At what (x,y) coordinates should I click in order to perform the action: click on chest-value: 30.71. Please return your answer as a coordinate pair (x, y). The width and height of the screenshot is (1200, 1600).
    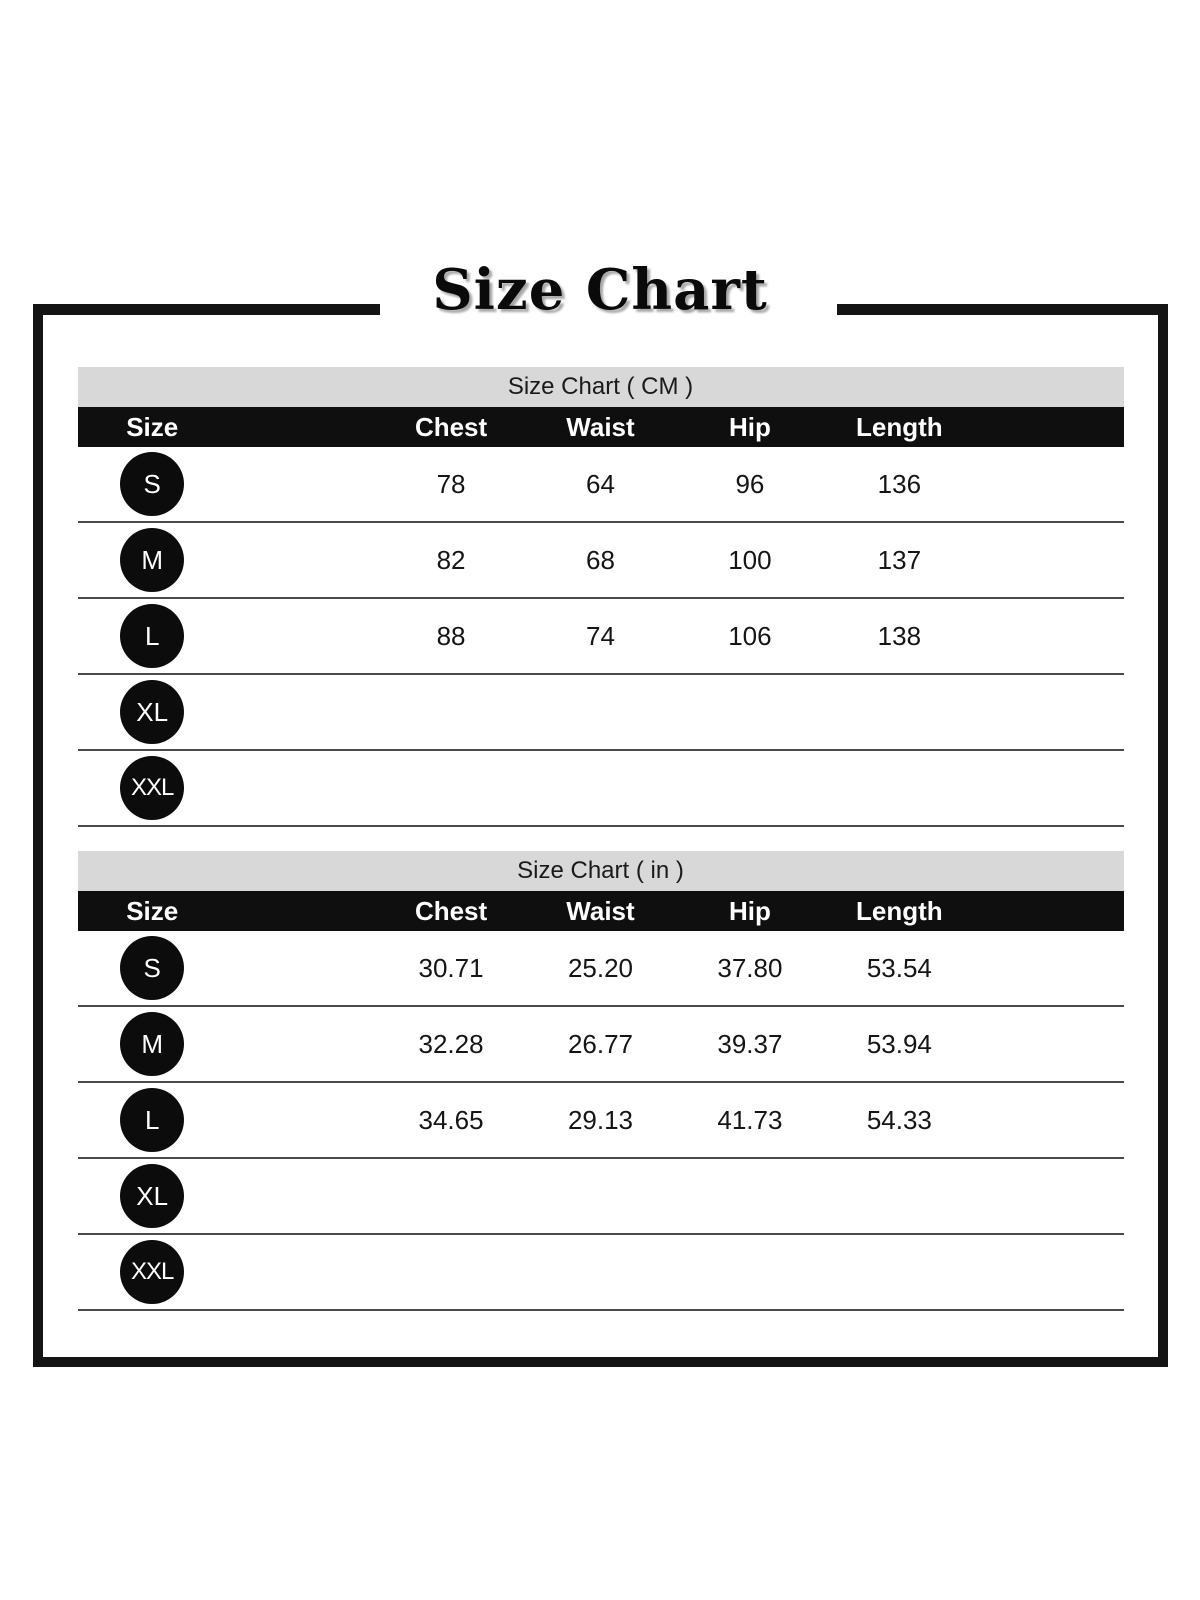
    Looking at the image, I should click on (451, 967).